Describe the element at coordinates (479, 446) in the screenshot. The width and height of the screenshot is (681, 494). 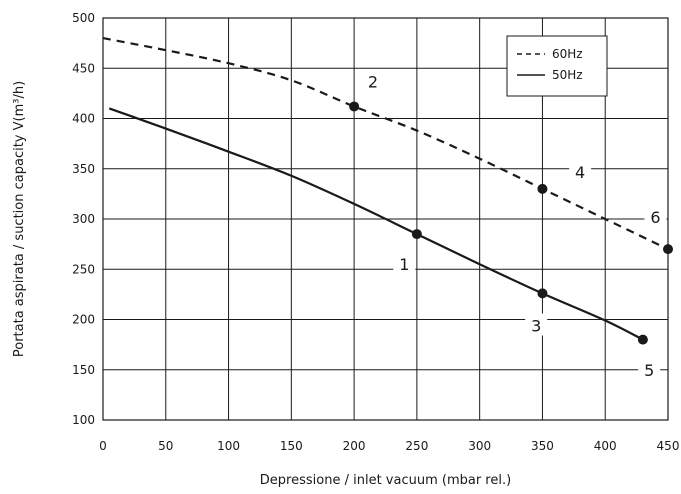
I see `x-tick-label: 300` at that location.